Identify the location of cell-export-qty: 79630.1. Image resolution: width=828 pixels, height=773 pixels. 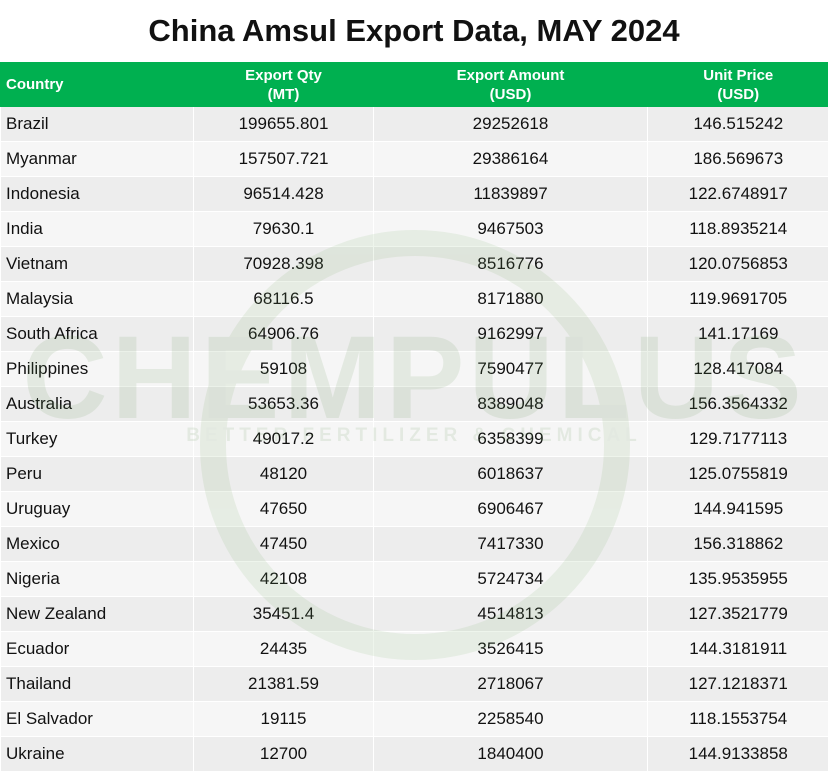
(283, 229).